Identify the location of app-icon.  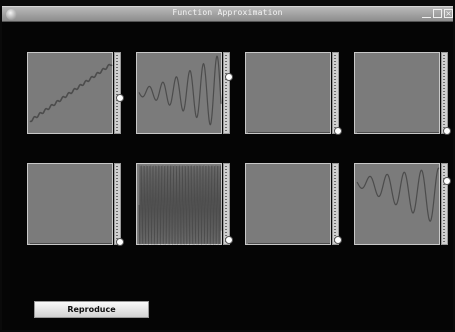
(11, 14).